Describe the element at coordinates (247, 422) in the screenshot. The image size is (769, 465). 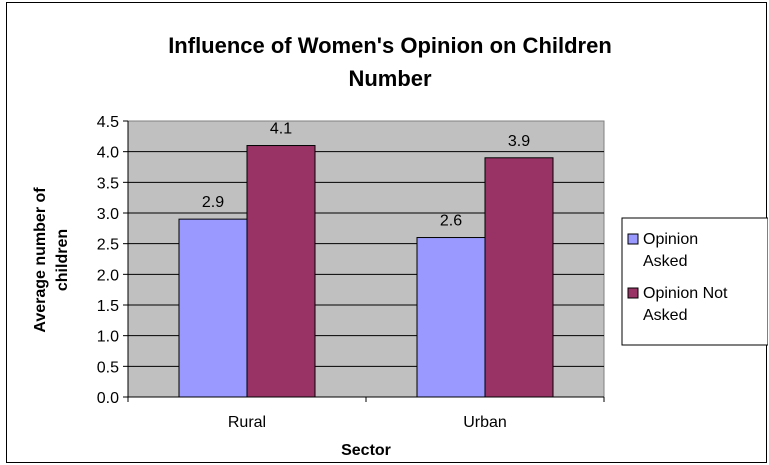
I see `x-tick-label-rural: Rural` at that location.